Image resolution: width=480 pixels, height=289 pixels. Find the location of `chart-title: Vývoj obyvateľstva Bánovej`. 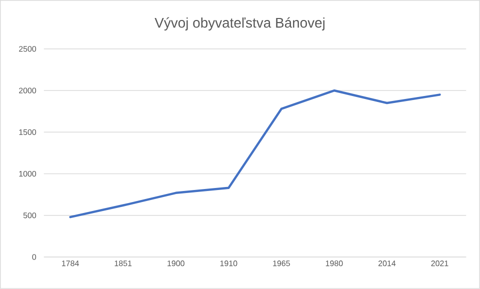

chart-title: Vývoj obyvateľstva Bánovej is located at coordinates (239, 24).